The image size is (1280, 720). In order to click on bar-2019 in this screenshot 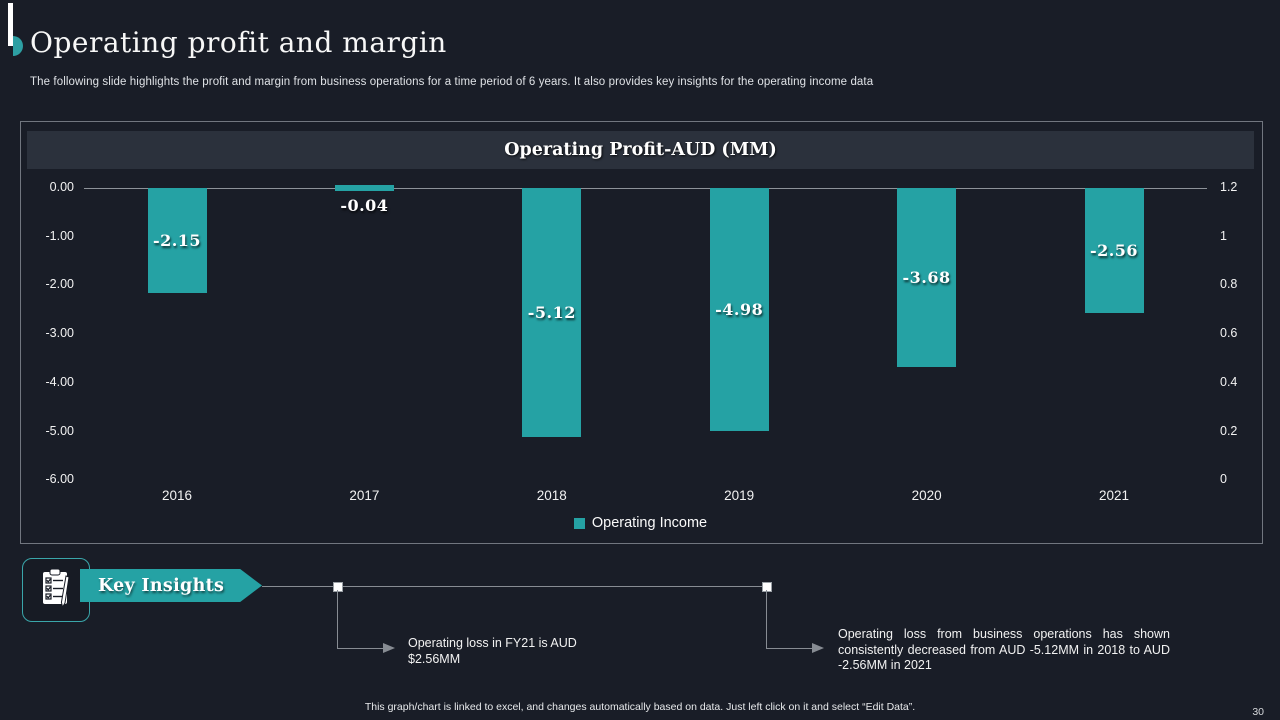, I will do `click(739, 309)`.